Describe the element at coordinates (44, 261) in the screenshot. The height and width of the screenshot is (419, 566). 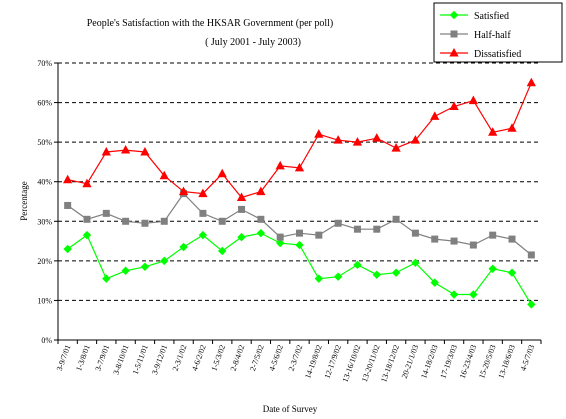
I see `y-tick-label: 20%` at that location.